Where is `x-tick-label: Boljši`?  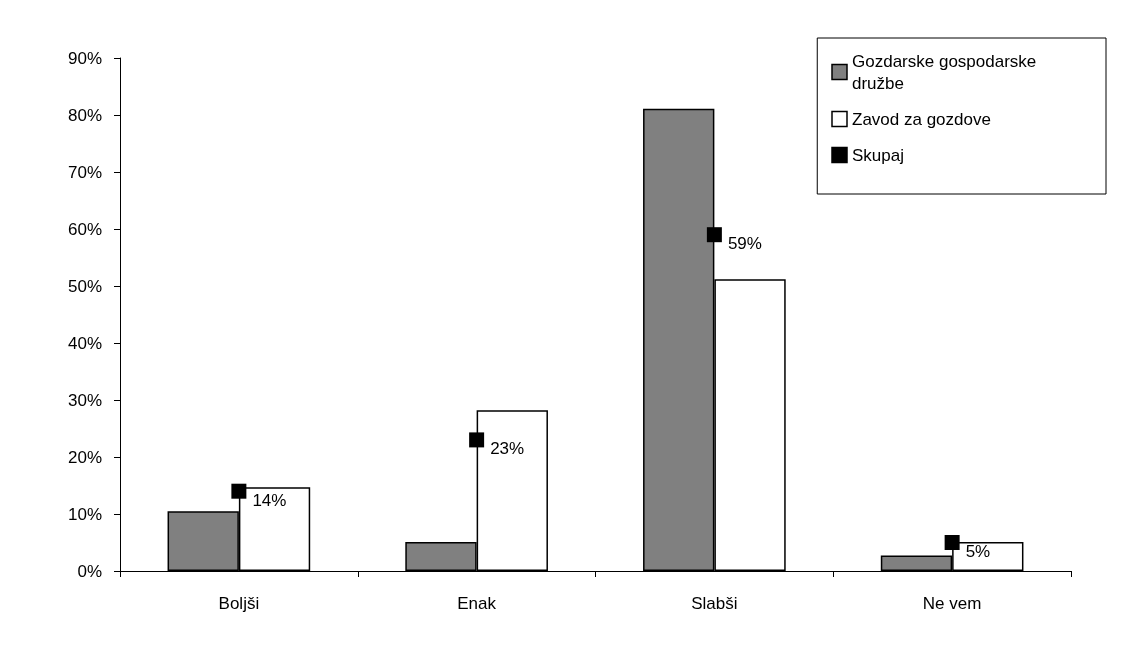 x-tick-label: Boljši is located at coordinates (239, 603).